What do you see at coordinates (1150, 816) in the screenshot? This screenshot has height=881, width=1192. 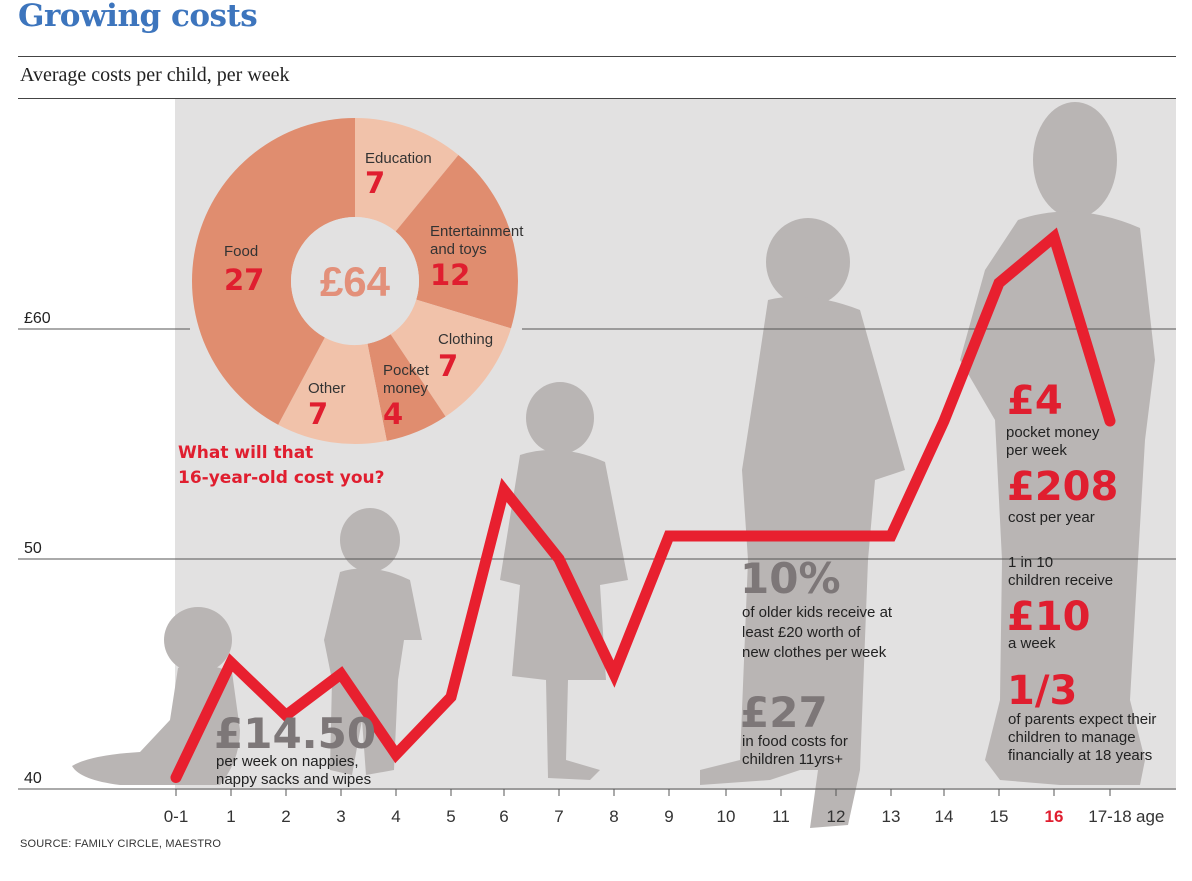 I see `x-axis-suffix: age` at bounding box center [1150, 816].